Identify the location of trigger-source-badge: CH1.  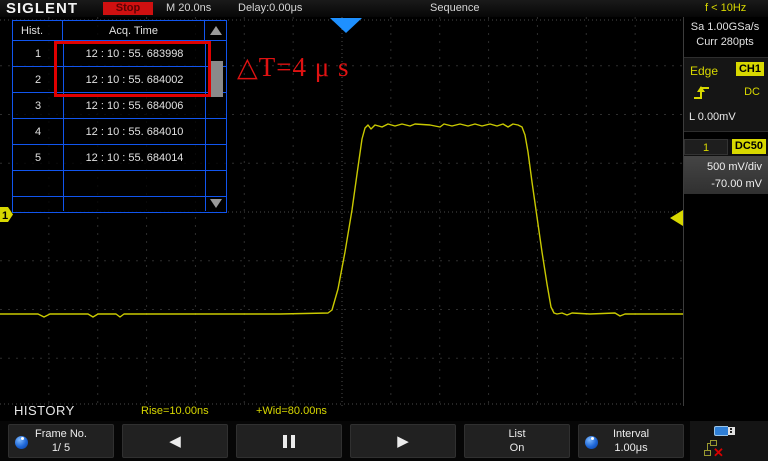
(749, 69).